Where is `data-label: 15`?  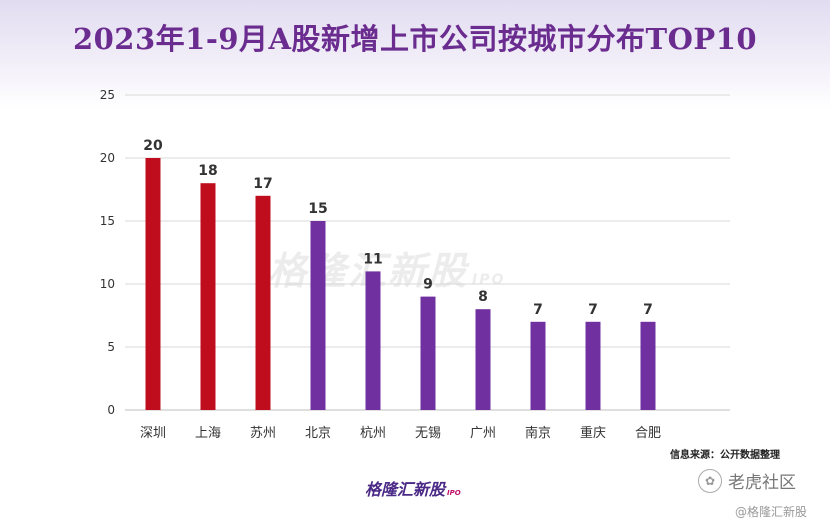
data-label: 15 is located at coordinates (317, 209).